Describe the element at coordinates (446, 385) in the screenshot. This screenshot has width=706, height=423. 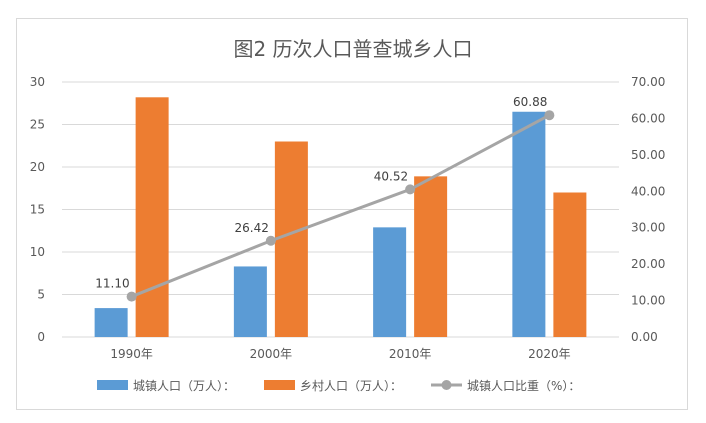
I see `legend-swatch-marker` at that location.